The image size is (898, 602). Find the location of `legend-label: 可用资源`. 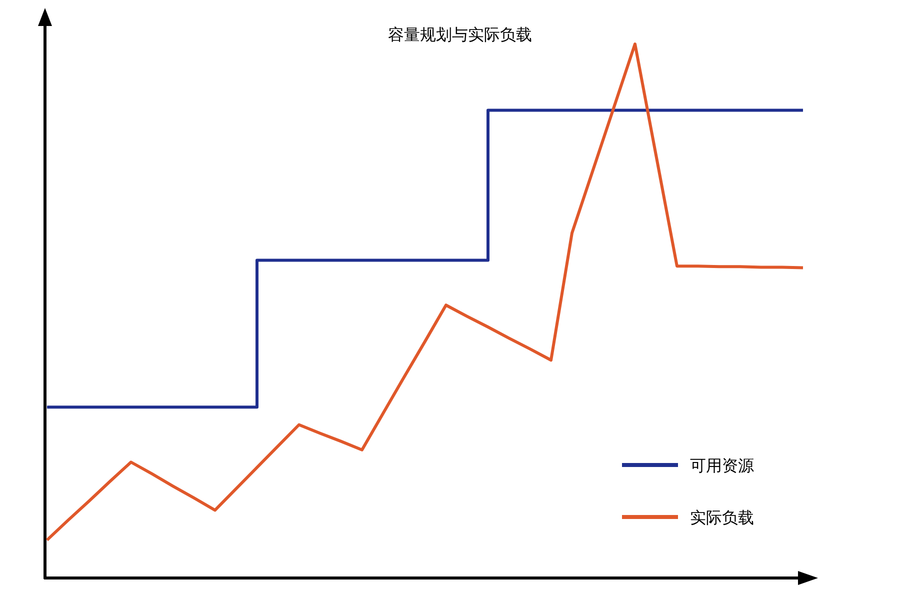

legend-label: 可用资源 is located at coordinates (722, 465).